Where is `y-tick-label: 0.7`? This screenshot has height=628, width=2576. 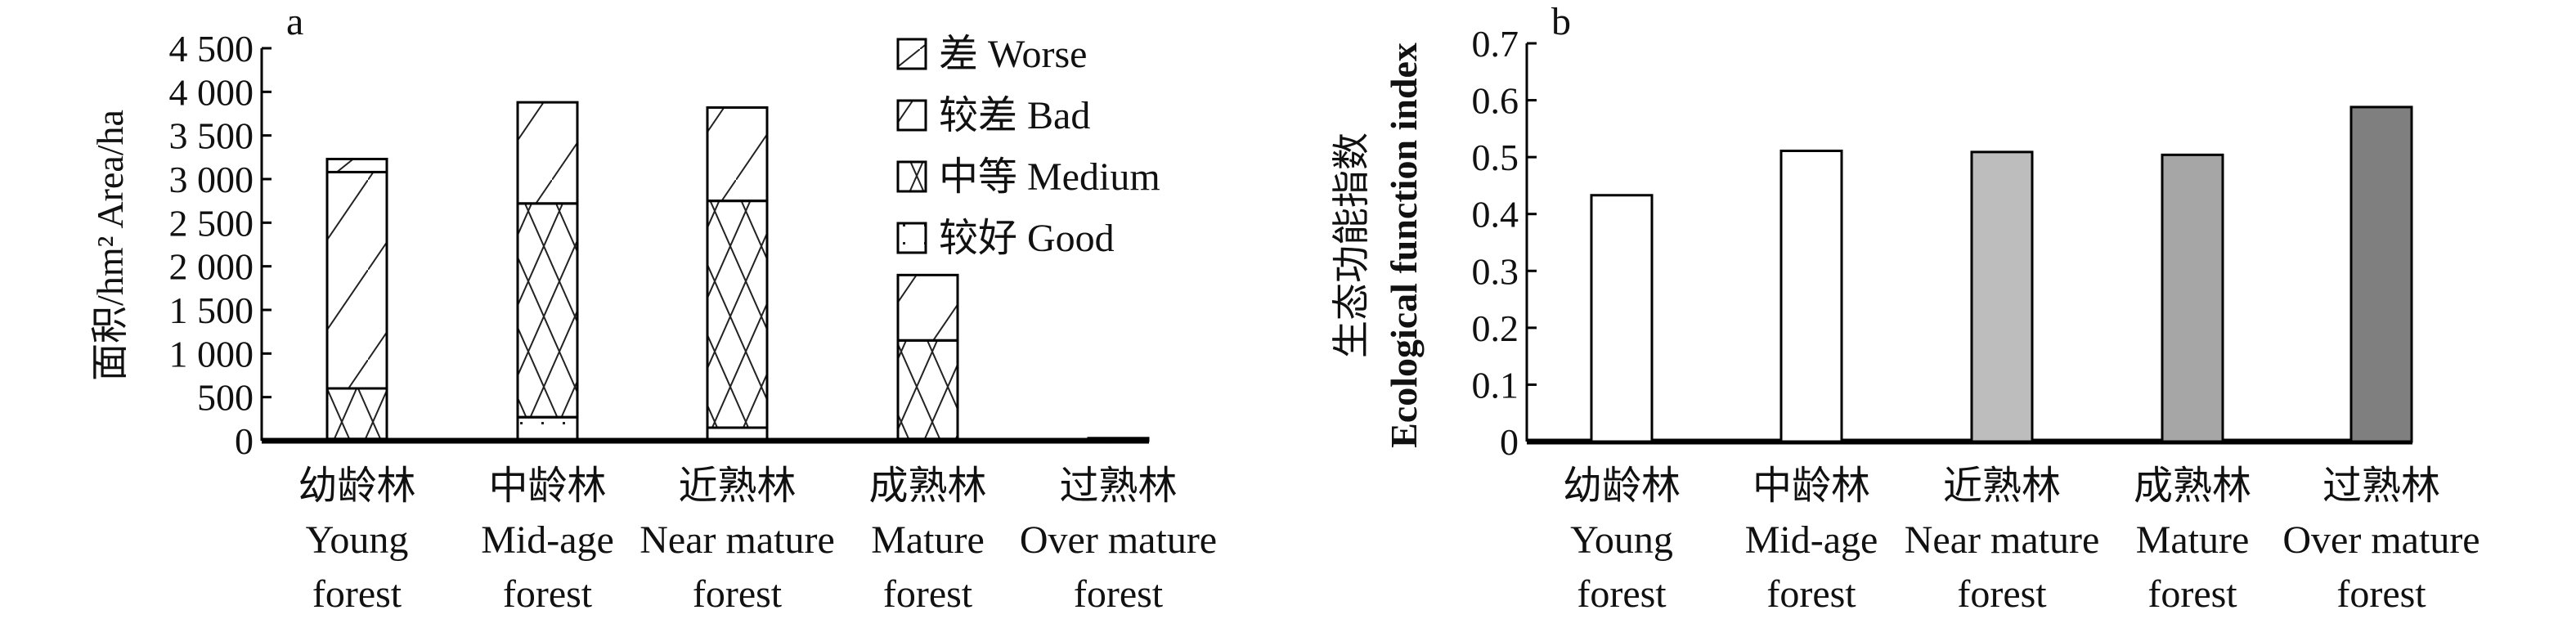 y-tick-label: 0.7 is located at coordinates (1495, 44).